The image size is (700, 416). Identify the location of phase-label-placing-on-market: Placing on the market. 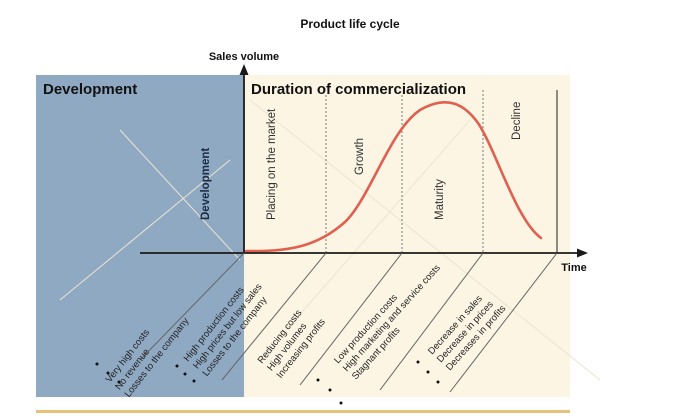
(272, 164).